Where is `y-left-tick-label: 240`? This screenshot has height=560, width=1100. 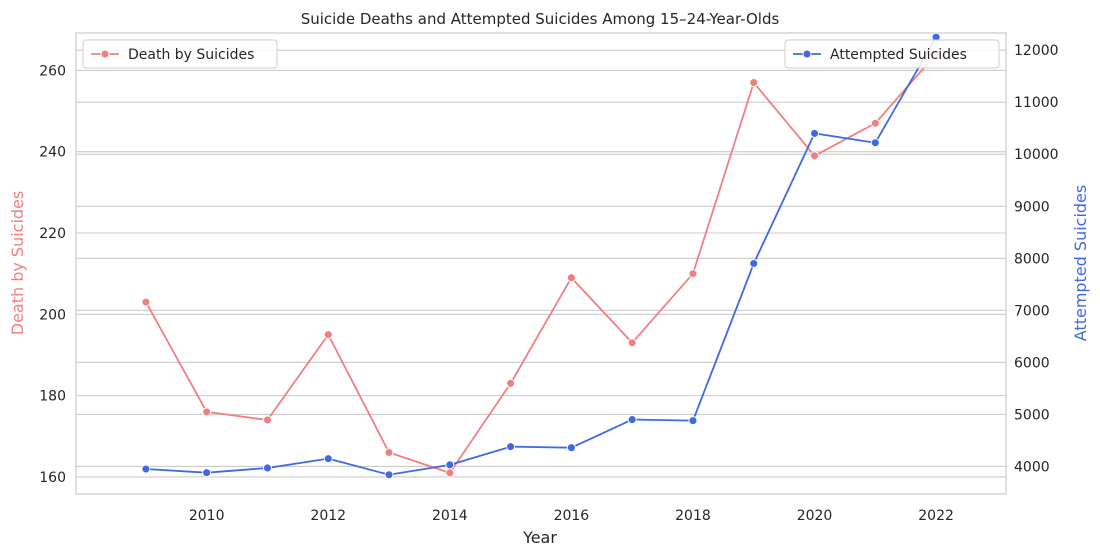
y-left-tick-label: 240 is located at coordinates (52, 153).